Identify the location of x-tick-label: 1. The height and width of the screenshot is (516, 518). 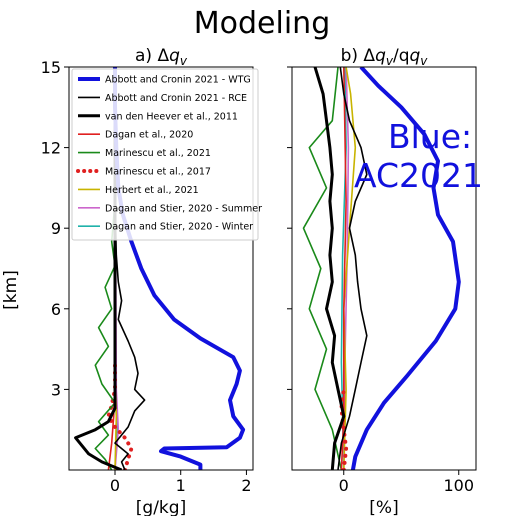
(181, 485).